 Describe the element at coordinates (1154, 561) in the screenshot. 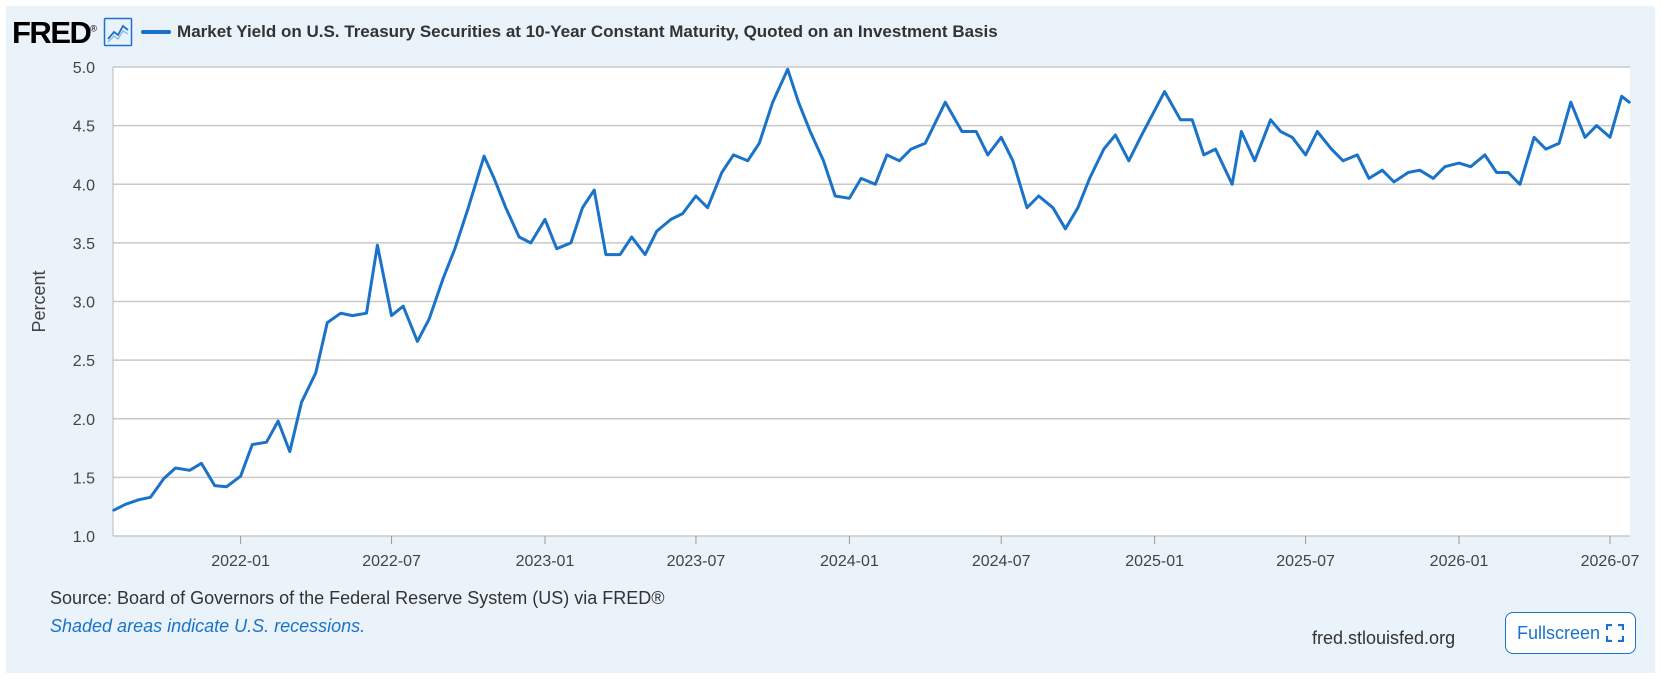

I see `x-tick-label: 2025-01` at that location.